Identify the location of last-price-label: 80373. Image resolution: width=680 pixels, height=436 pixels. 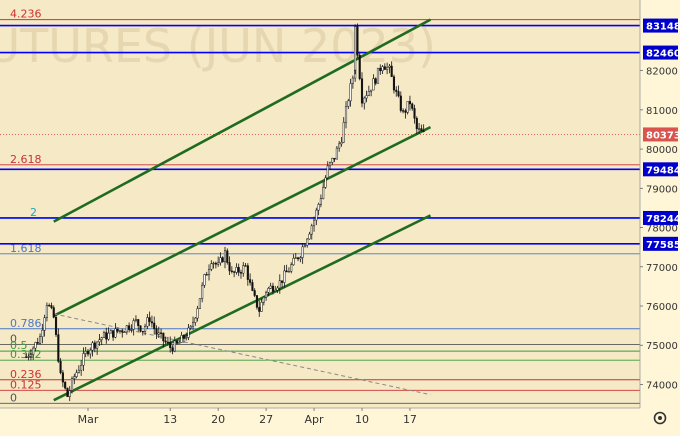
(663, 135).